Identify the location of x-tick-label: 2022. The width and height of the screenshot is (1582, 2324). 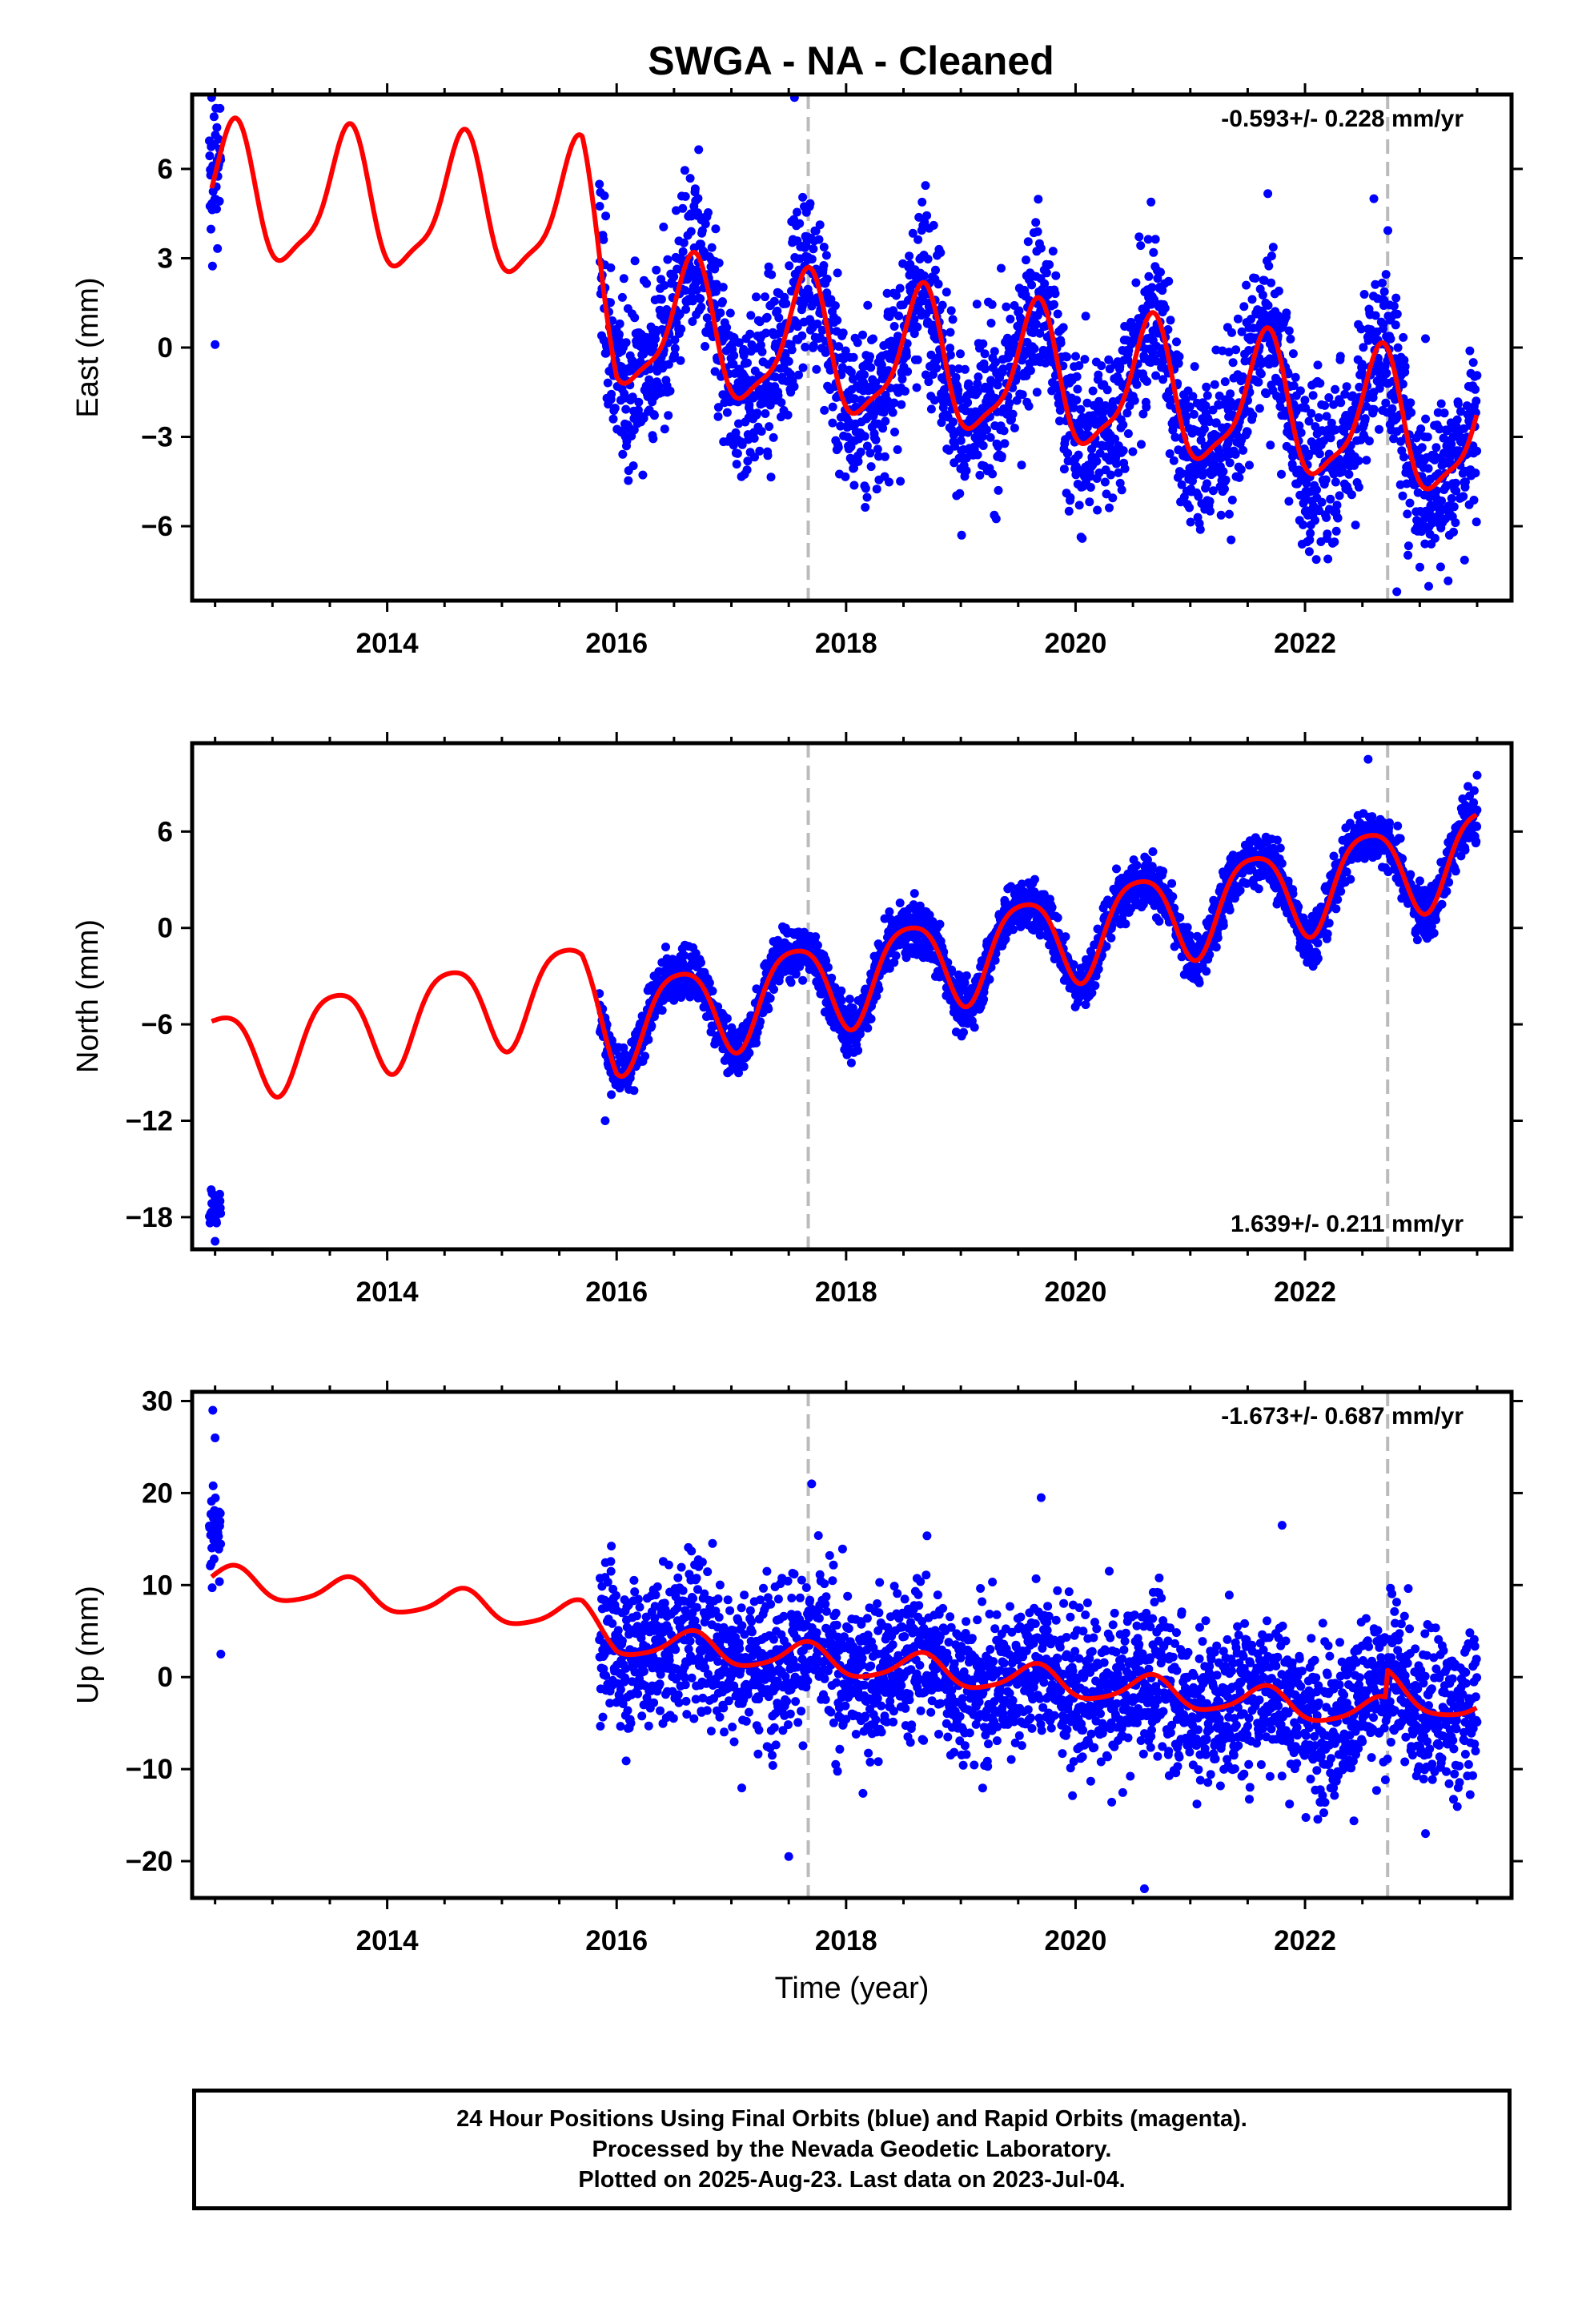
(1305, 644).